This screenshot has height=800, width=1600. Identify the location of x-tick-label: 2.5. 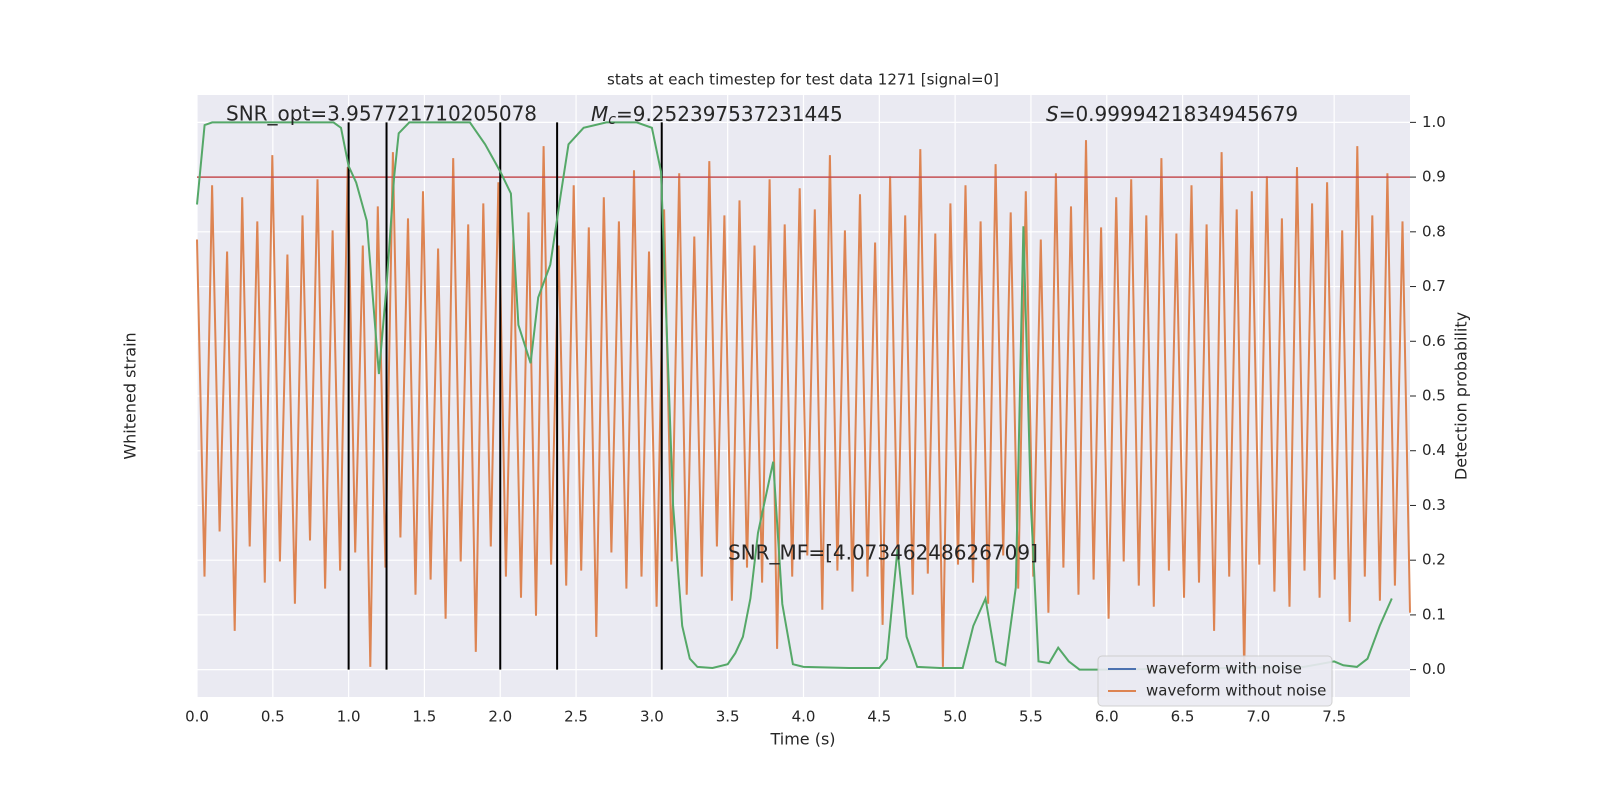
(576, 717).